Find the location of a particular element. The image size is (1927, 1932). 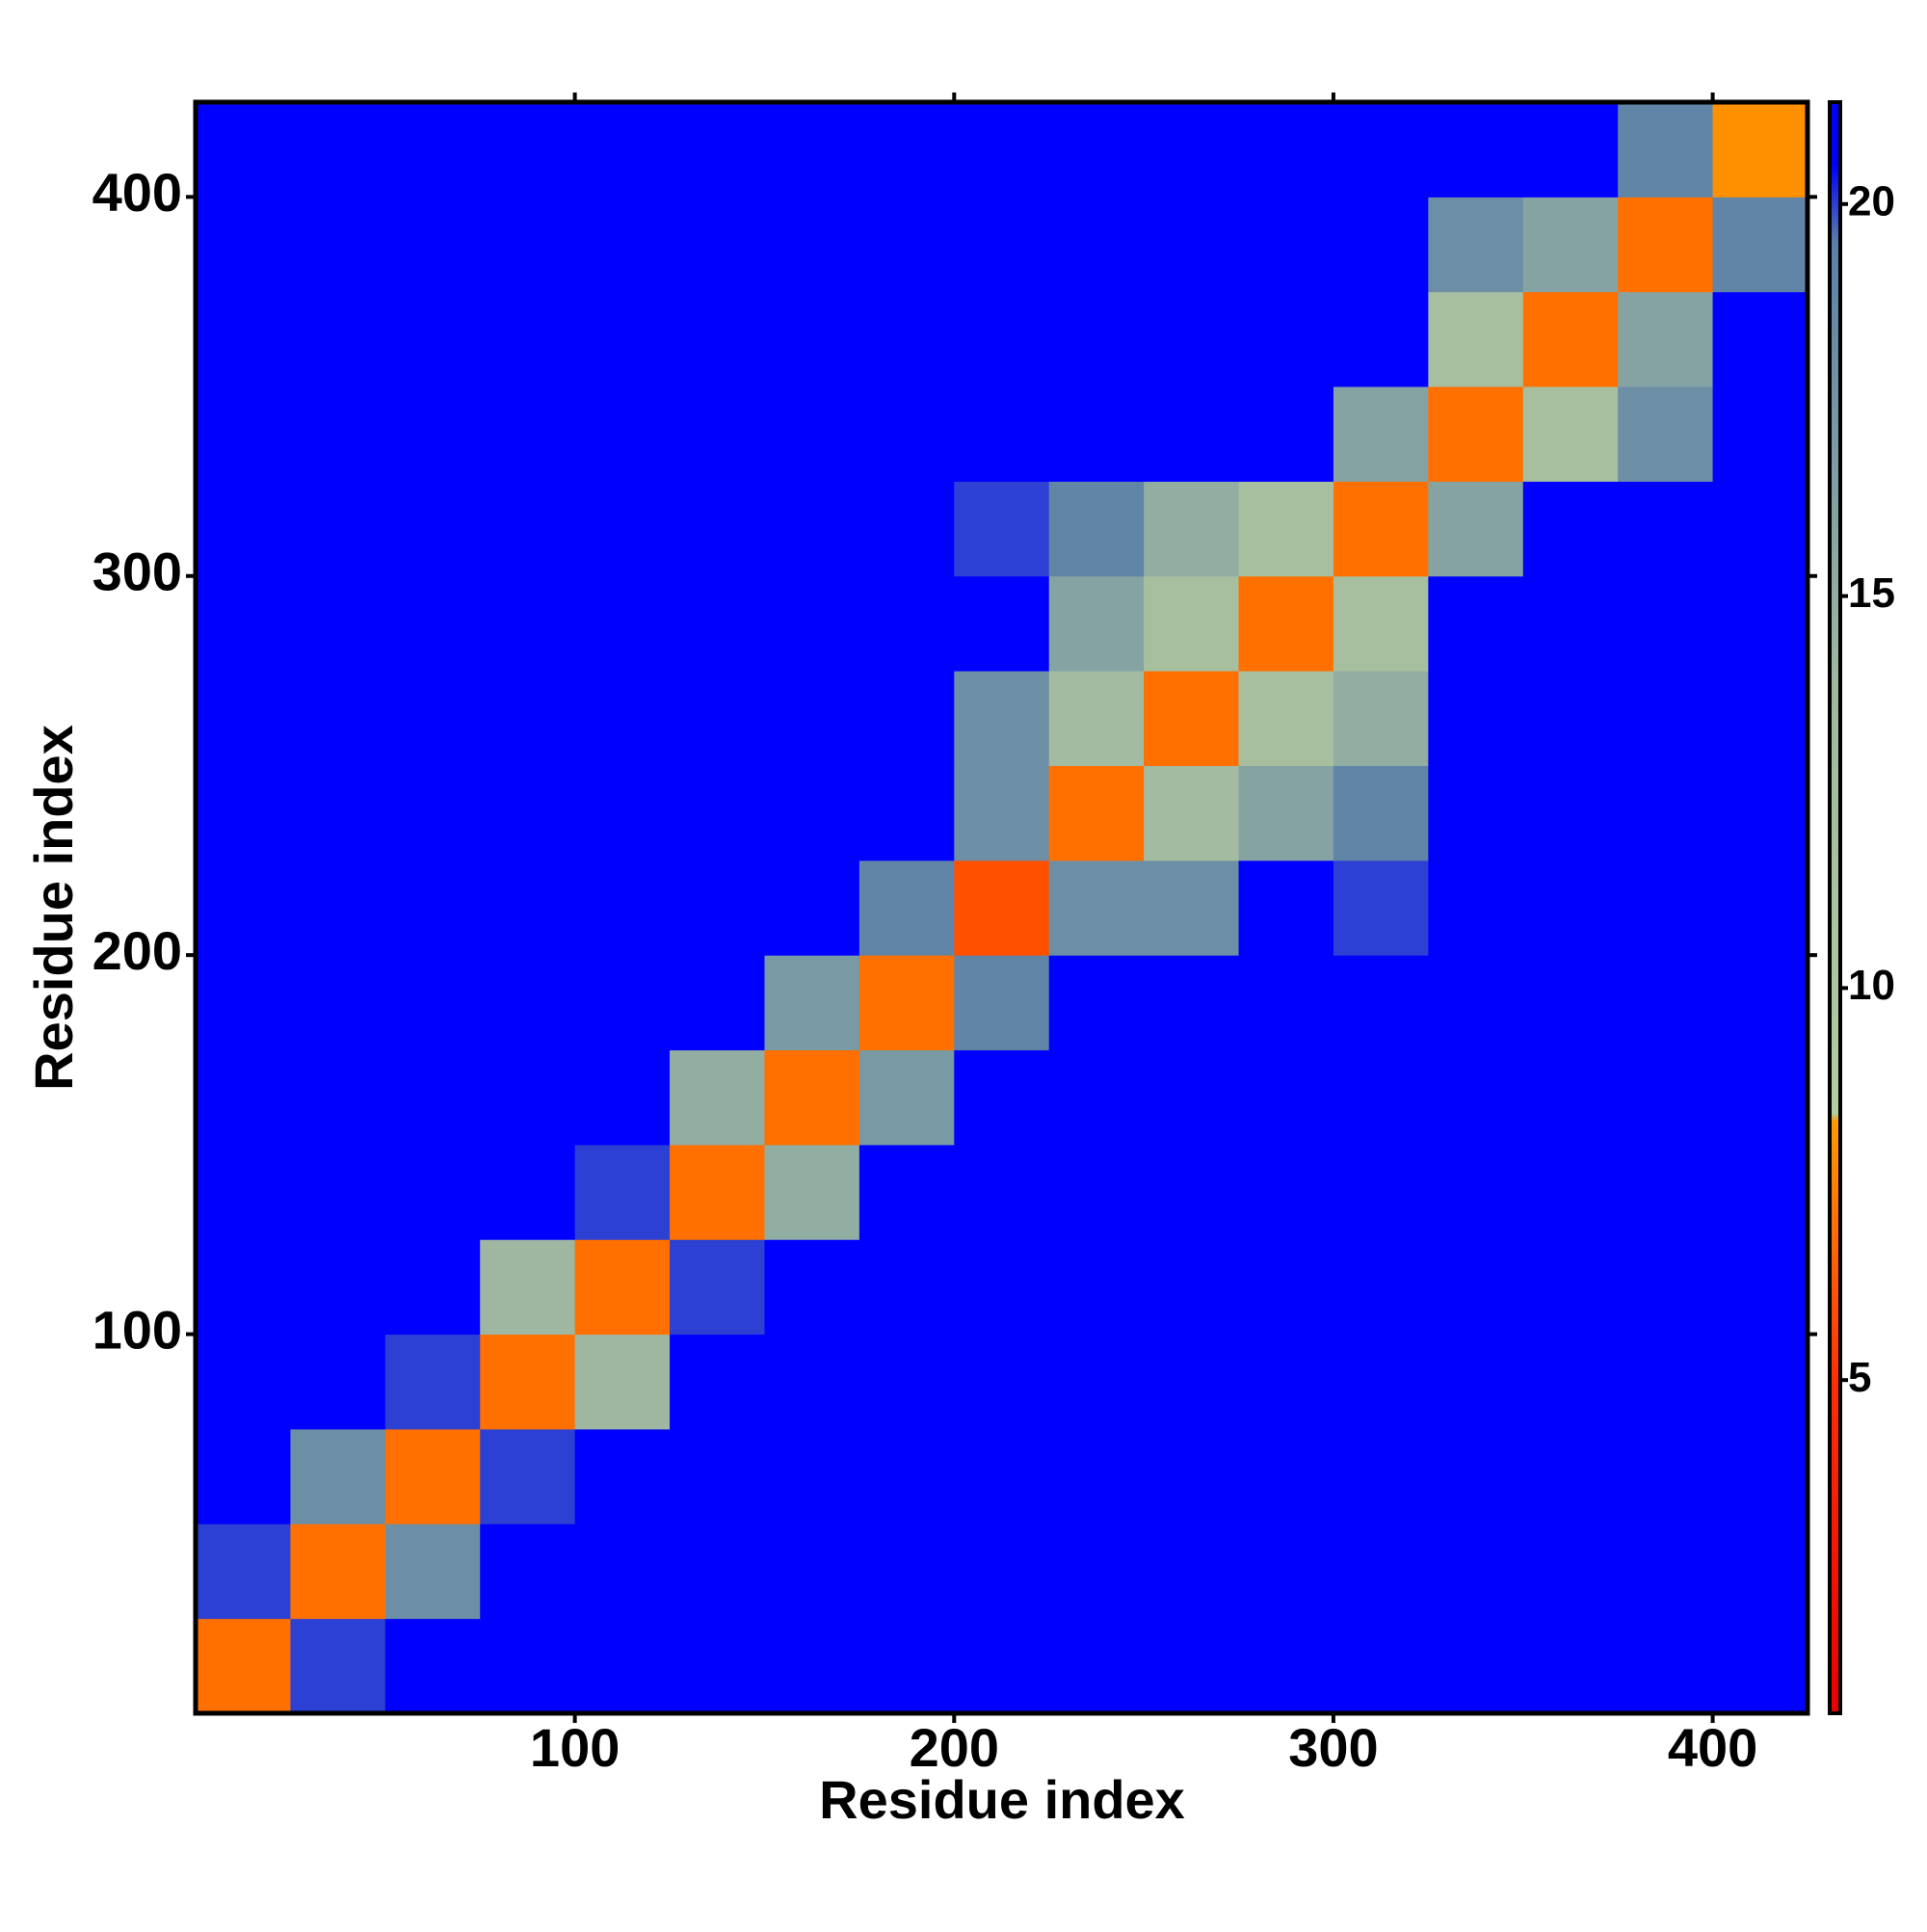

y-tick-label: 300 is located at coordinates (137, 572).